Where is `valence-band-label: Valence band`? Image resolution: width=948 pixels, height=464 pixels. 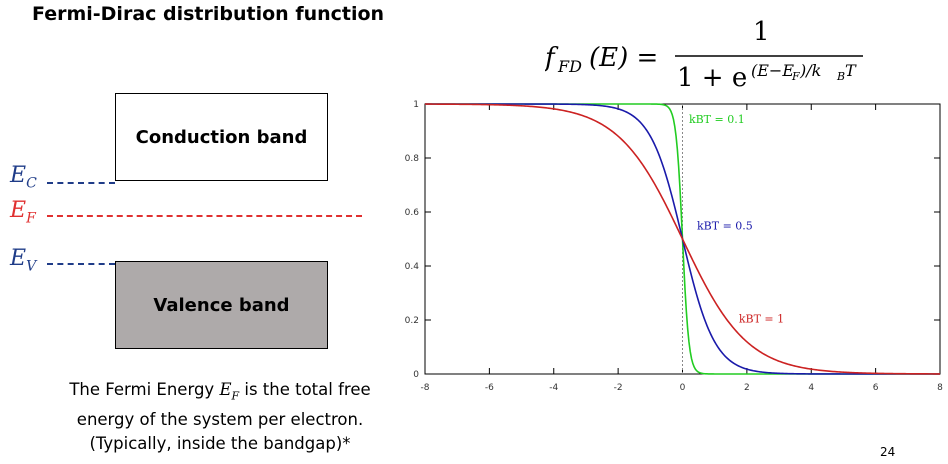
valence-band-label: Valence band is located at coordinates (221, 305).